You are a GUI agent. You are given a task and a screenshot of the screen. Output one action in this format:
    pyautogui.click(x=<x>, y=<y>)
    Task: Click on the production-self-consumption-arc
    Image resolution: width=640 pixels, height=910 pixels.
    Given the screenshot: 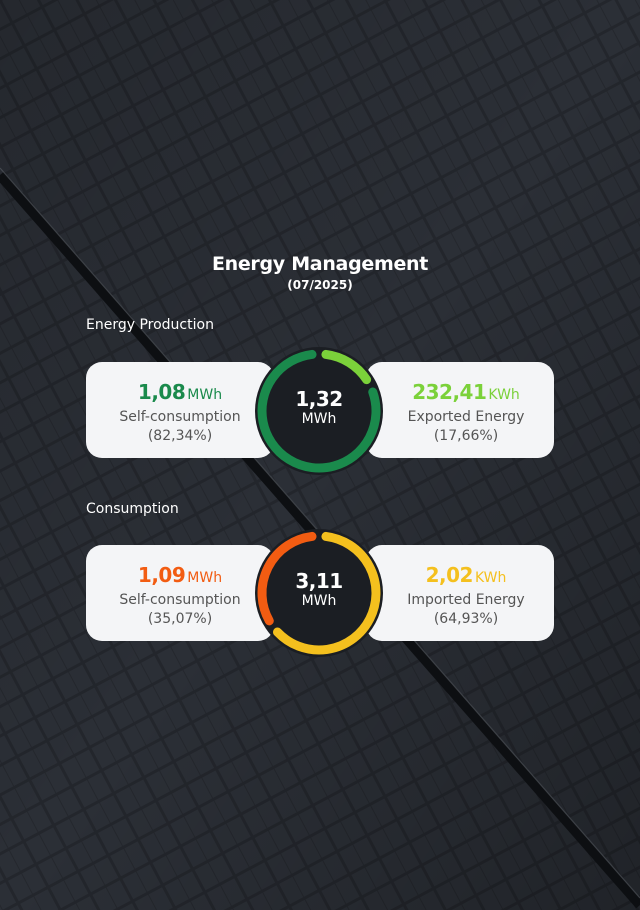 What is the action you would take?
    pyautogui.click(x=319, y=411)
    